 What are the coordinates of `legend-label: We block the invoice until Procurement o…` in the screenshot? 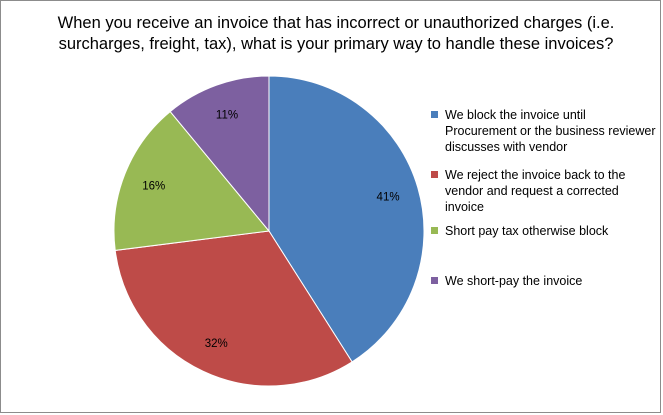 It's located at (550, 131).